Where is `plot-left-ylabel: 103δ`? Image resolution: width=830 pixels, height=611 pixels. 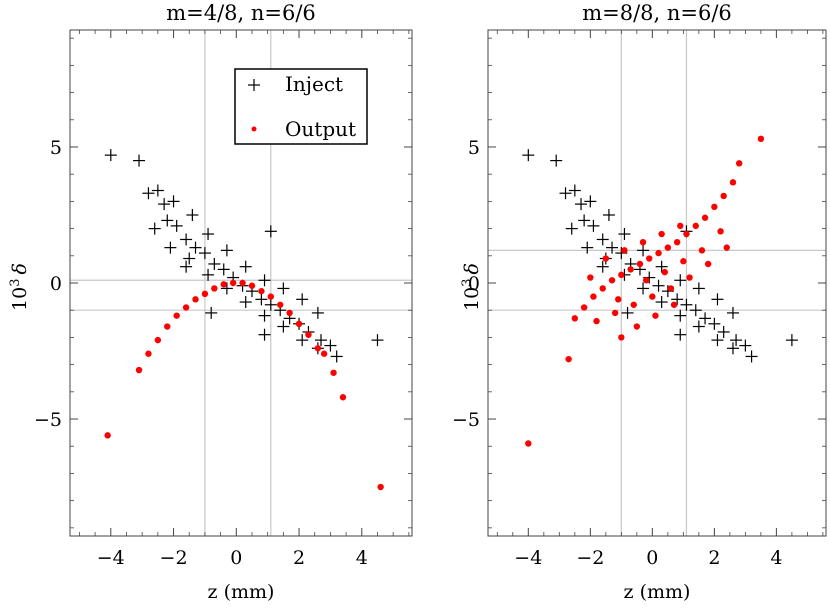 plot-left-ylabel: 103δ is located at coordinates (19, 287).